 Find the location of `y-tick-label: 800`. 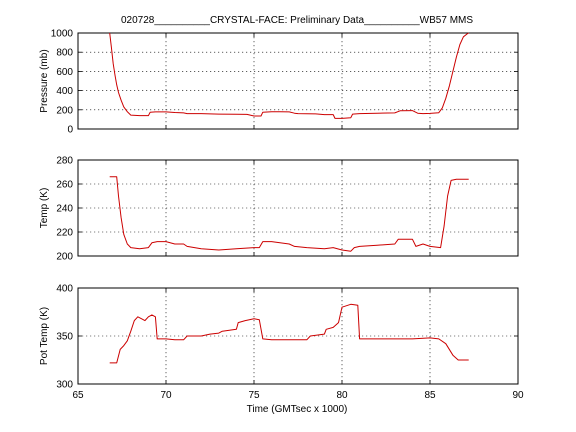

y-tick-label: 800 is located at coordinates (64, 53).